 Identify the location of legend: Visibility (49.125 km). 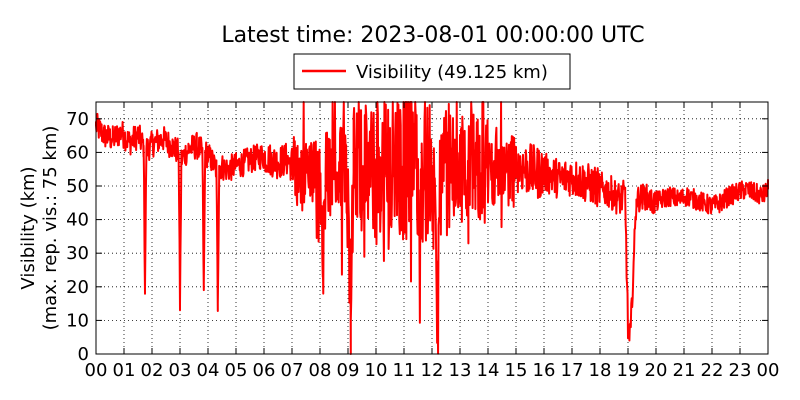
(432, 71).